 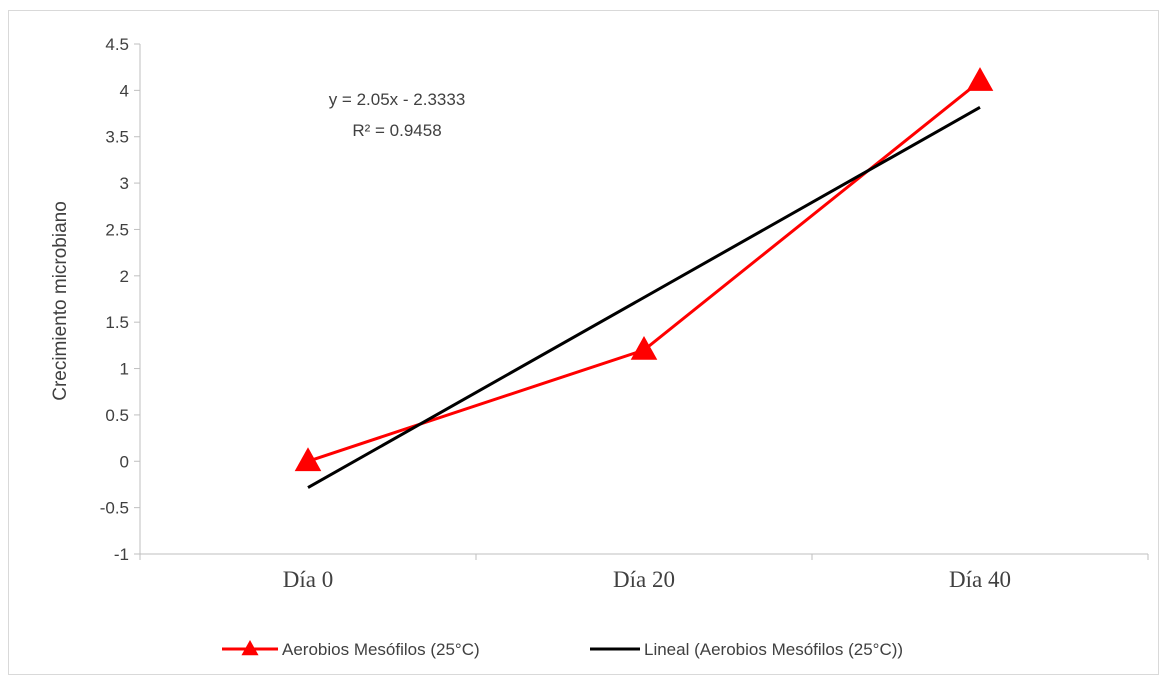 I want to click on y-tick-label: 3, so click(x=124, y=183).